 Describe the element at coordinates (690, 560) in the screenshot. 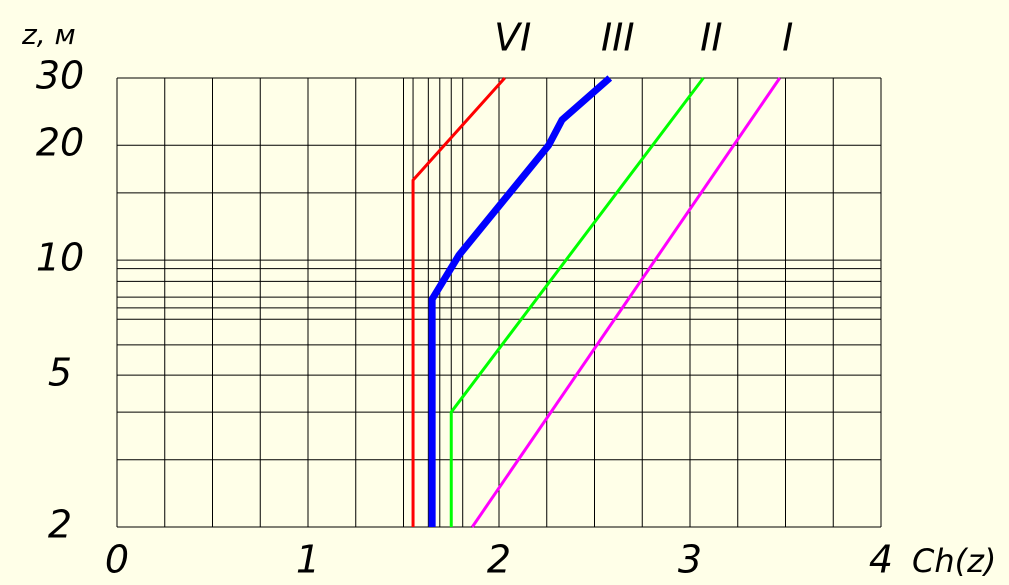

I see `x-tick-label: 3` at that location.